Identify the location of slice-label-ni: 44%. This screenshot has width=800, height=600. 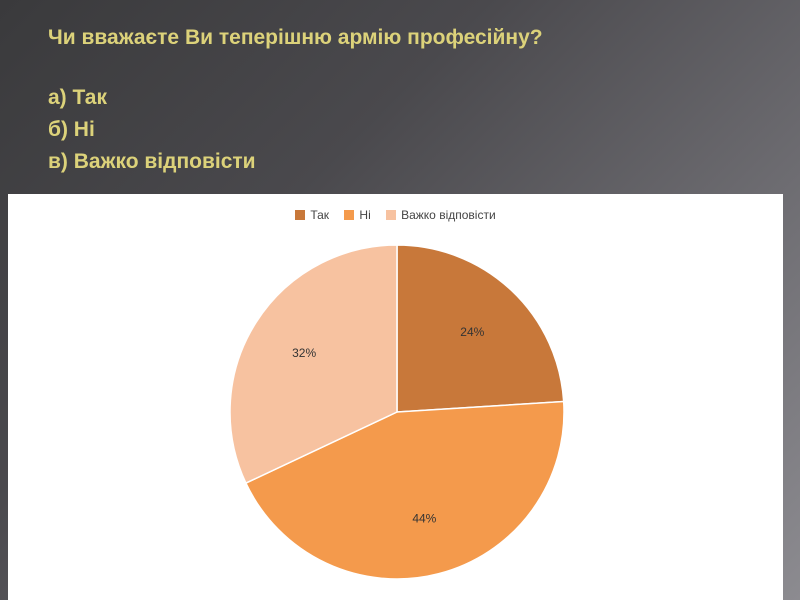
(424, 519).